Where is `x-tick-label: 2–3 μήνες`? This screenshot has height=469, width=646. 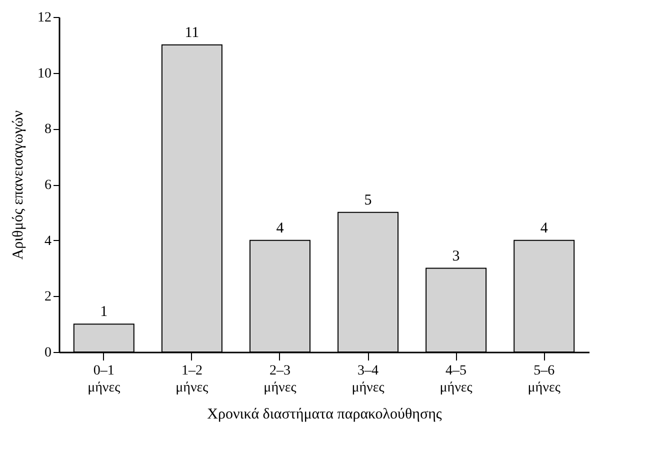 x-tick-label: 2–3 μήνες is located at coordinates (280, 380).